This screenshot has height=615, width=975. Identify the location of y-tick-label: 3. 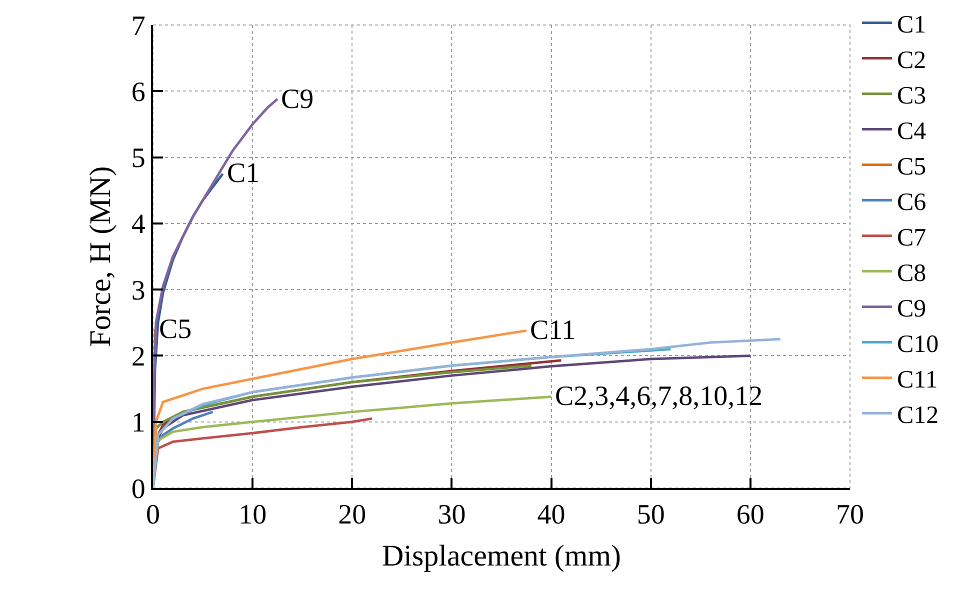
(138, 290).